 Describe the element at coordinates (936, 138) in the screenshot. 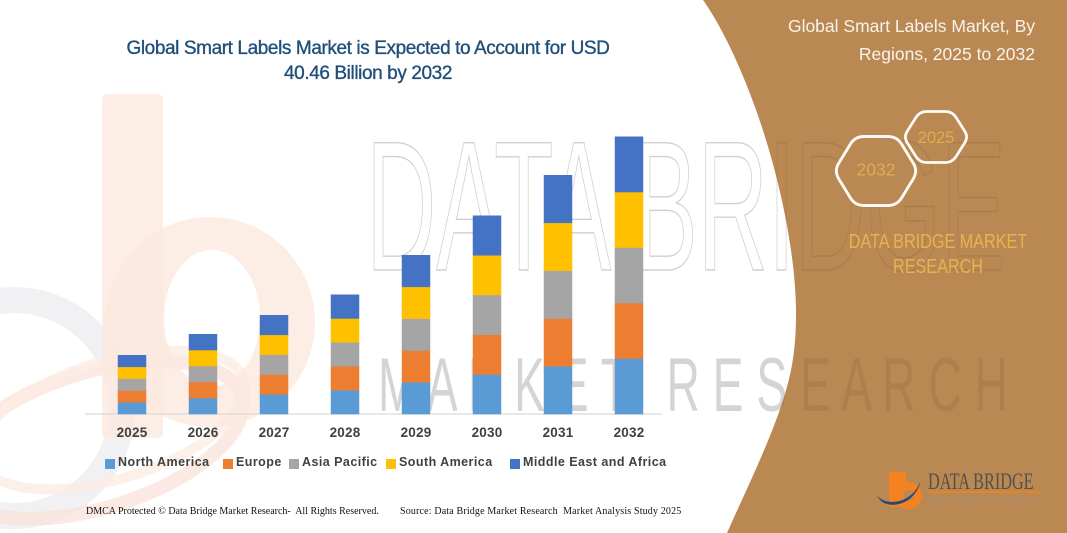

I see `svg-text: 2025` at that location.